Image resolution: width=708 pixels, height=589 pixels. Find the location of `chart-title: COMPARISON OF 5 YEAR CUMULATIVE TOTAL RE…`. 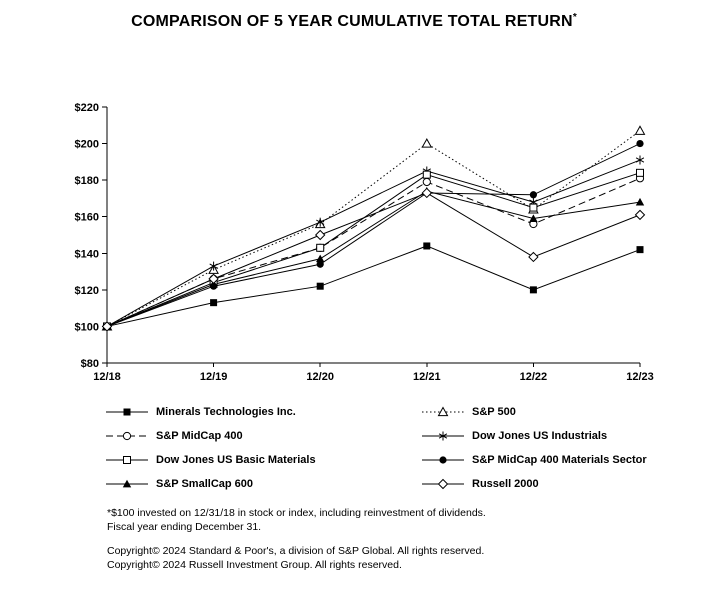

chart-title: COMPARISON OF 5 YEAR CUMULATIVE TOTAL RE… is located at coordinates (354, 21).